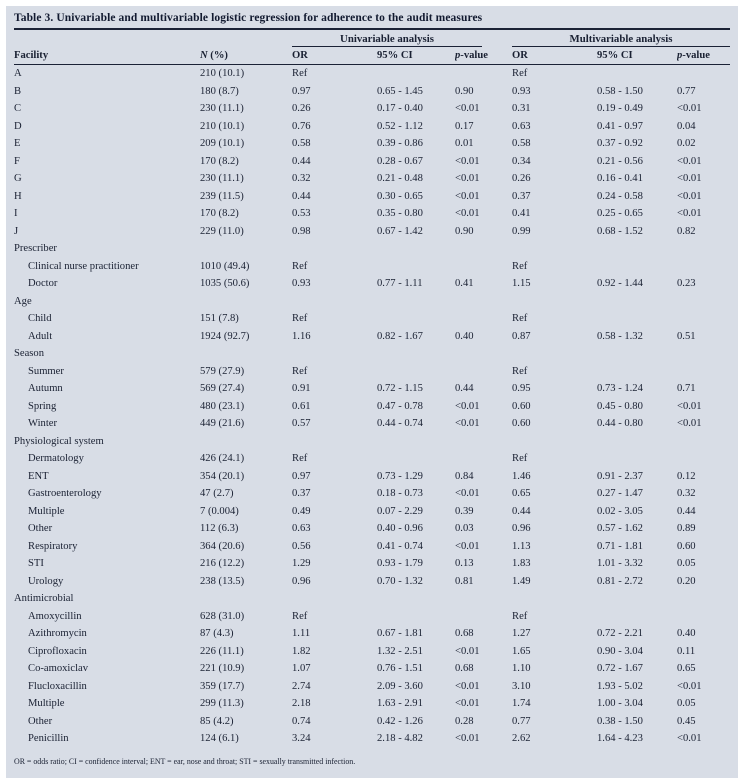 The height and width of the screenshot is (784, 744). Describe the element at coordinates (18, 196) in the screenshot. I see `cell-label: H` at that location.